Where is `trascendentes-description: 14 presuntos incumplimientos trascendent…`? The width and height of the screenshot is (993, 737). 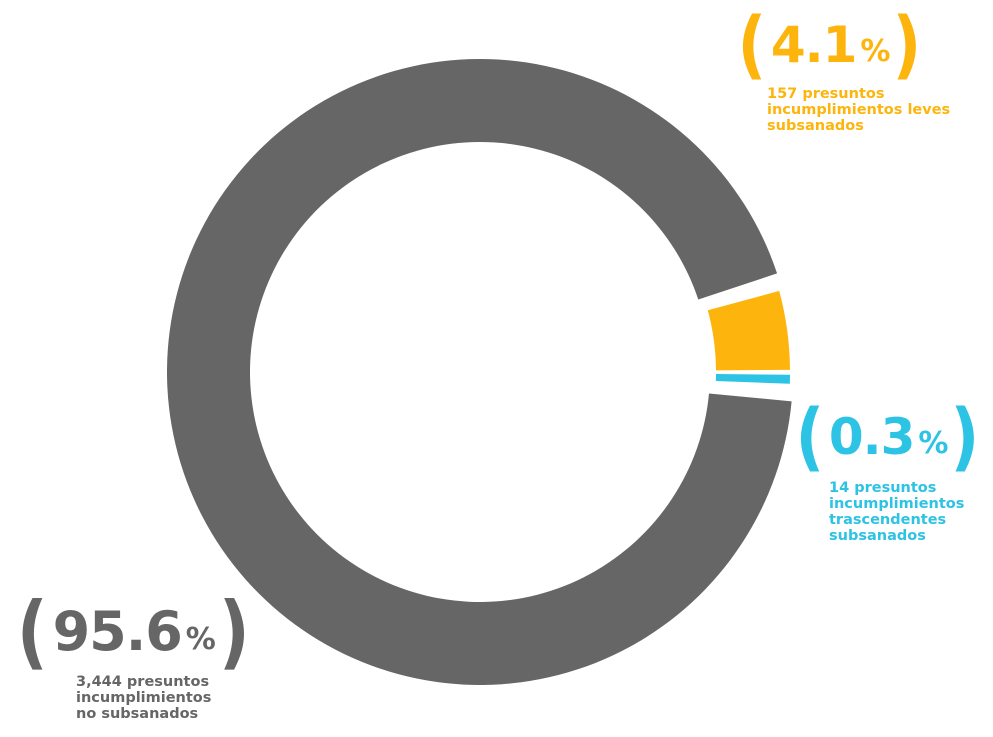 trascendentes-description: 14 presuntos incumplimientos trascendent… is located at coordinates (911, 512).